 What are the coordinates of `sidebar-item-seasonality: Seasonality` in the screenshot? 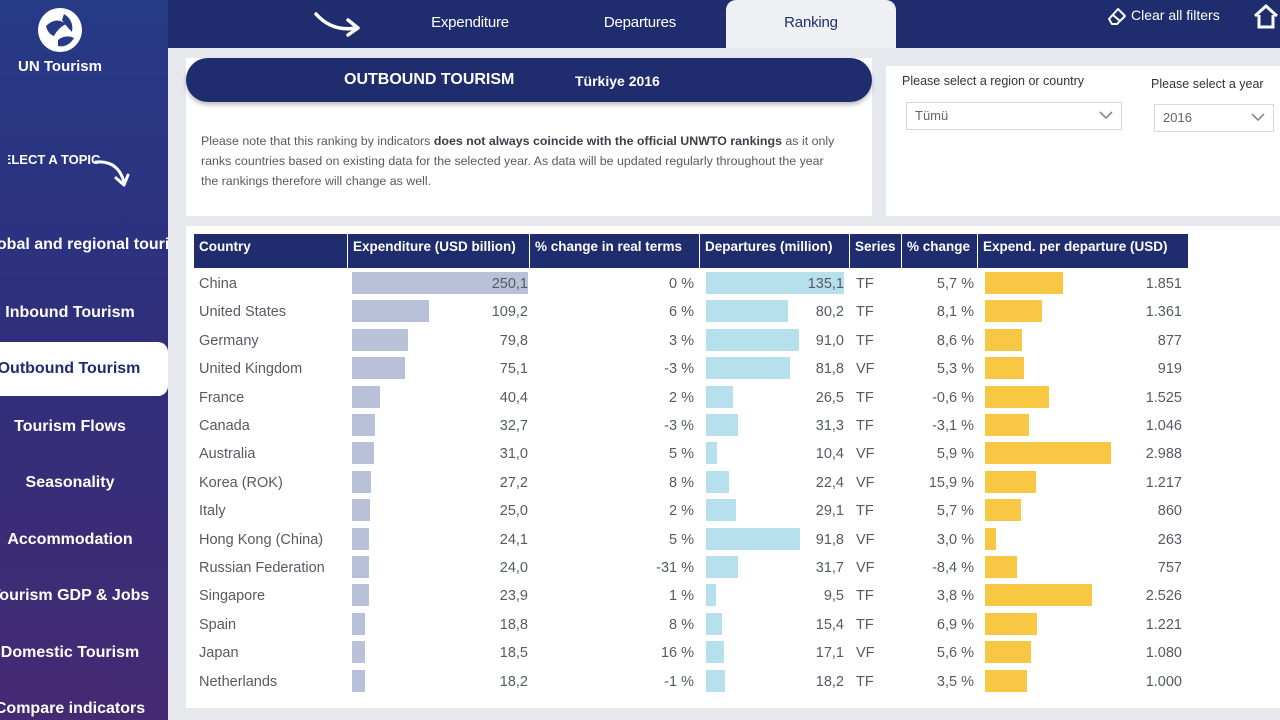 It's located at (70, 482).